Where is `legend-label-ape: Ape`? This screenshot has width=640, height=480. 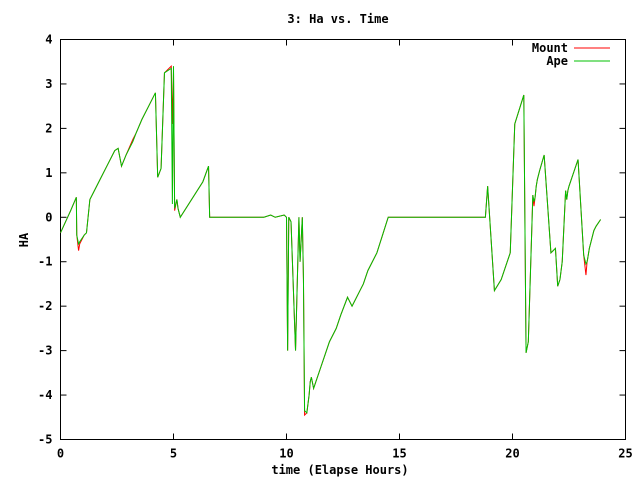
legend-label-ape: Ape is located at coordinates (557, 61).